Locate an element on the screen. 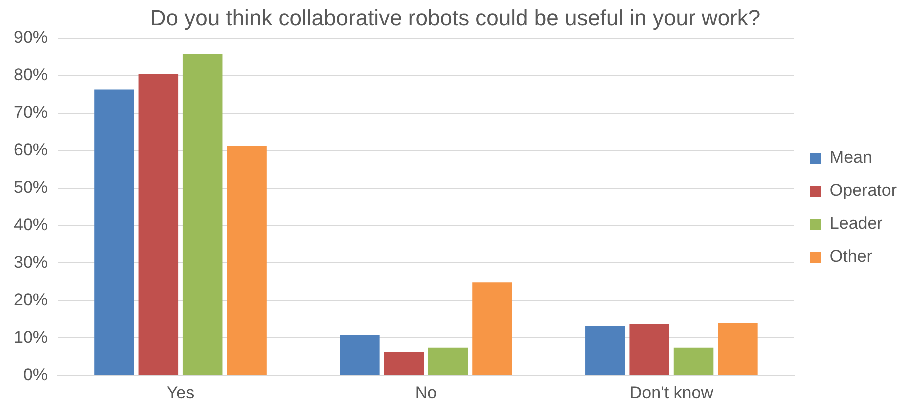 The image size is (911, 416). x-tick-label: Yes is located at coordinates (180, 392).